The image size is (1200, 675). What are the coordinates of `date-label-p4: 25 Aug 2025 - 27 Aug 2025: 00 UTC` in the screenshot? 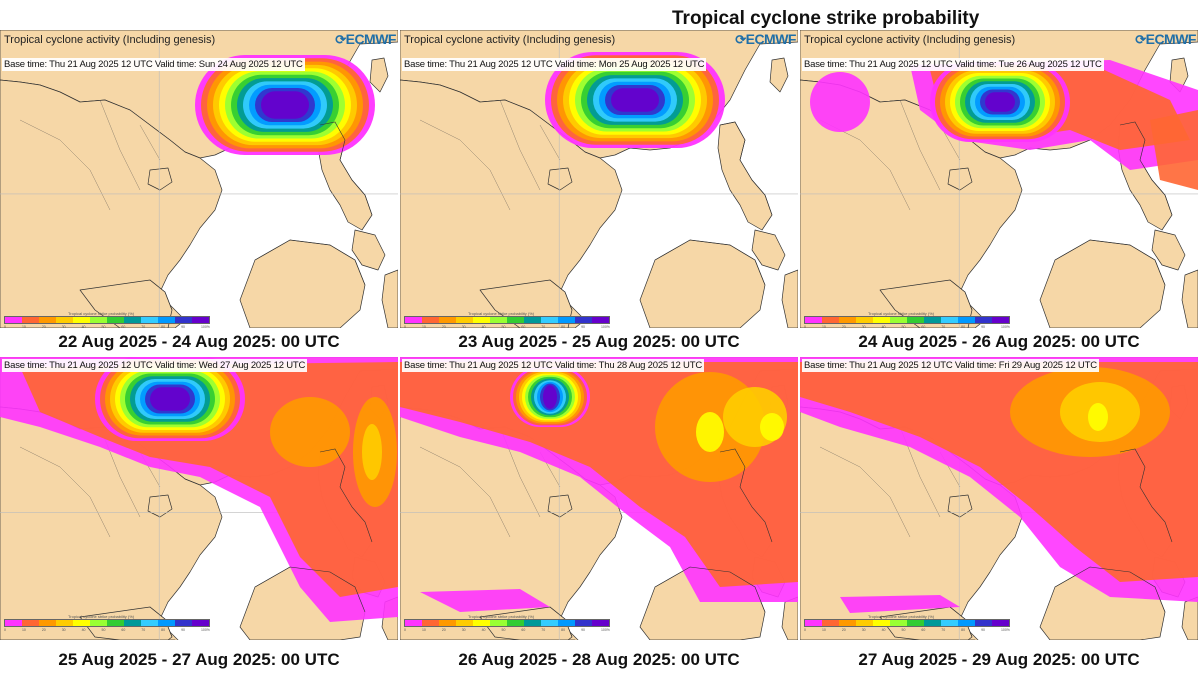 It's located at (199, 659).